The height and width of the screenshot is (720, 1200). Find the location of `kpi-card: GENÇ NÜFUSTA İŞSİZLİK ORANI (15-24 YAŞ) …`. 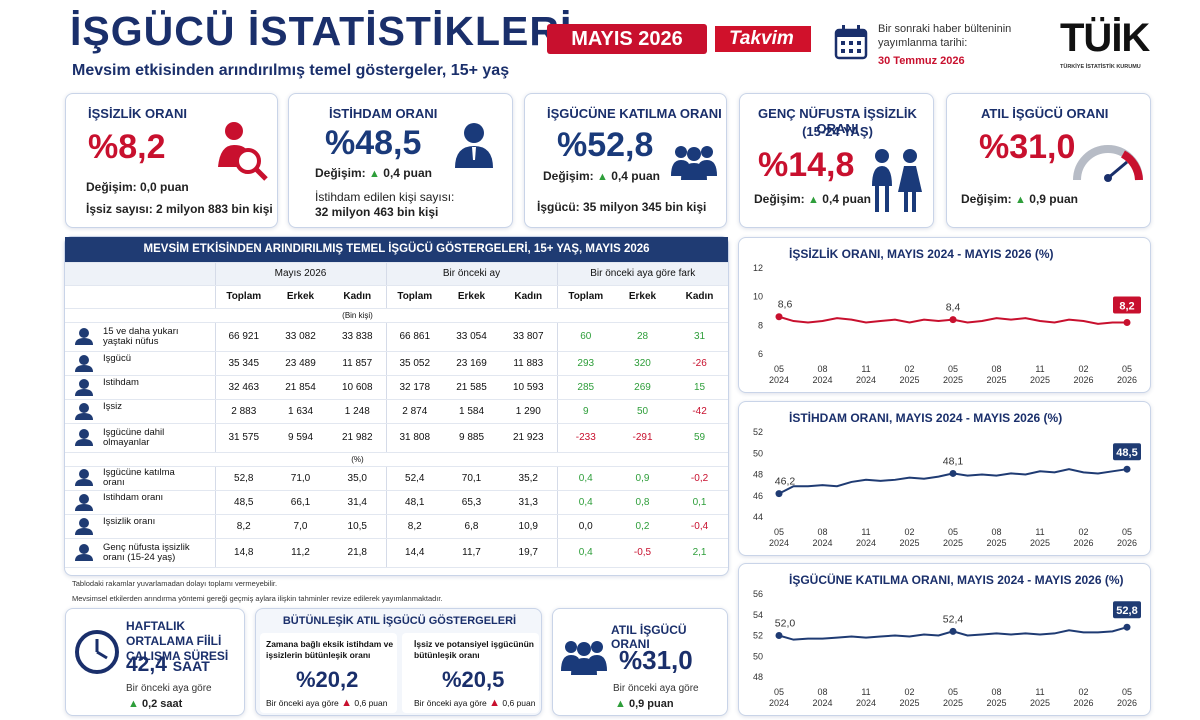

kpi-card: GENÇ NÜFUSTA İŞSİZLİK ORANI (15-24 YAŞ) … is located at coordinates (836, 160).